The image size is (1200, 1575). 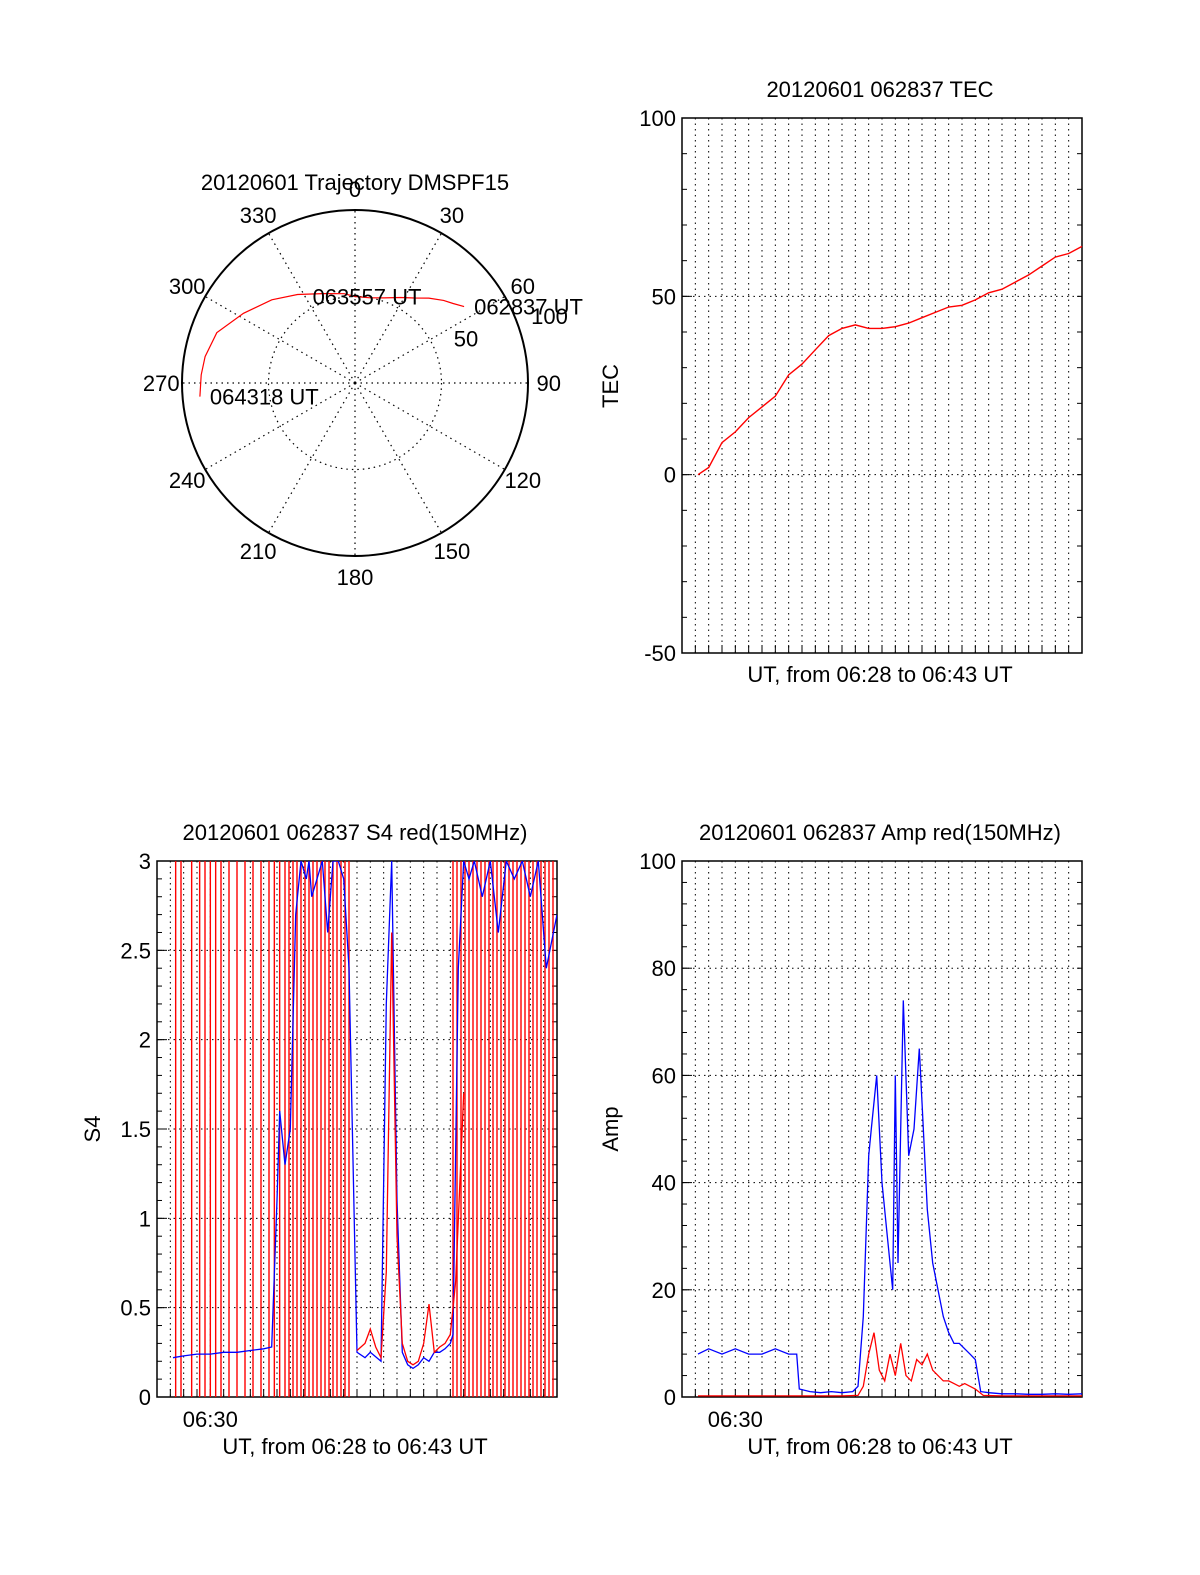 I want to click on trajectory-line, so click(x=332, y=344).